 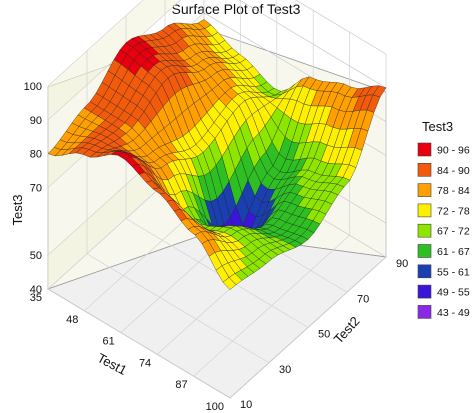 I want to click on legend-label: 90 - 96, so click(x=453, y=151).